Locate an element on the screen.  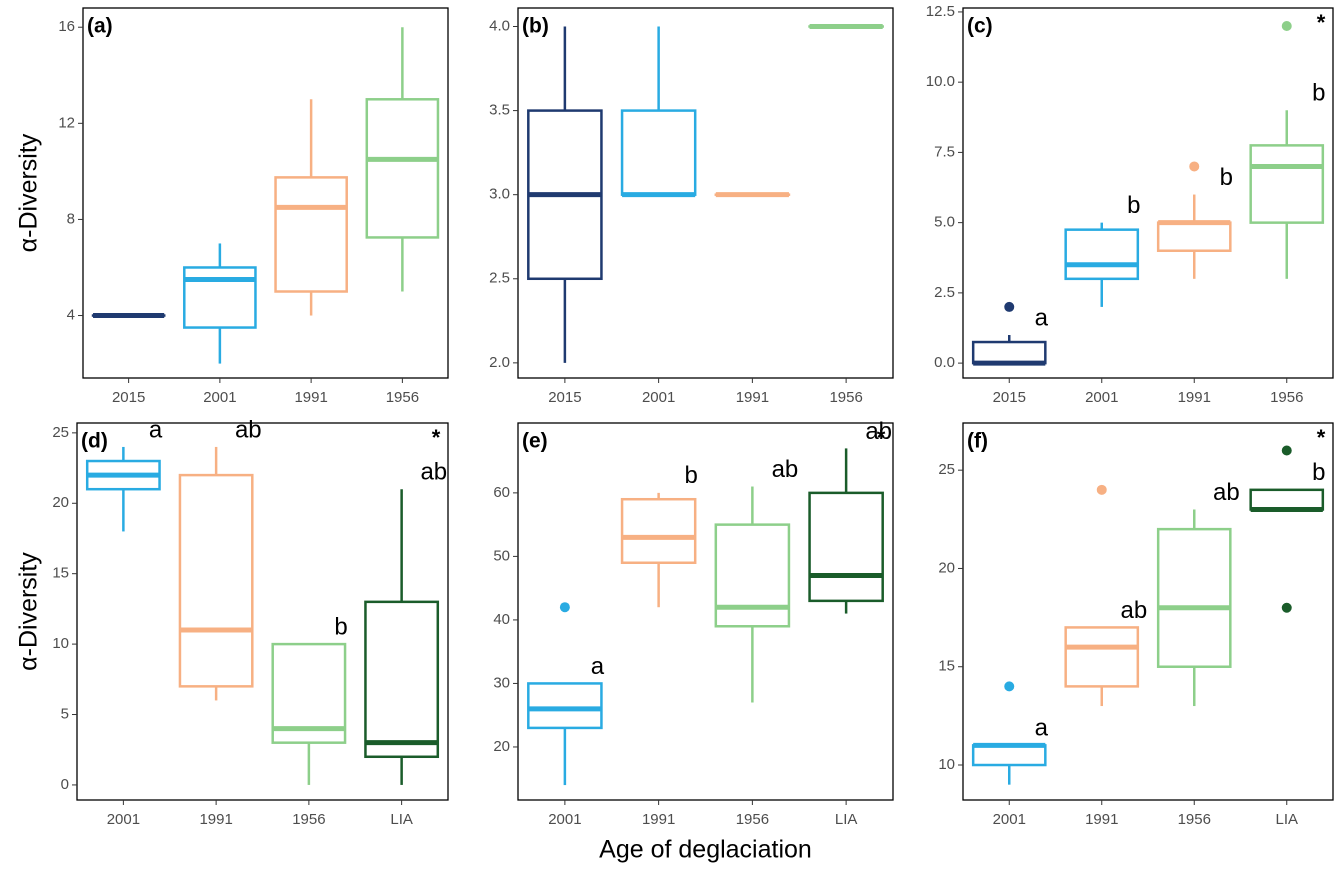
y-tick-label: 12.5 is located at coordinates (940, 11).